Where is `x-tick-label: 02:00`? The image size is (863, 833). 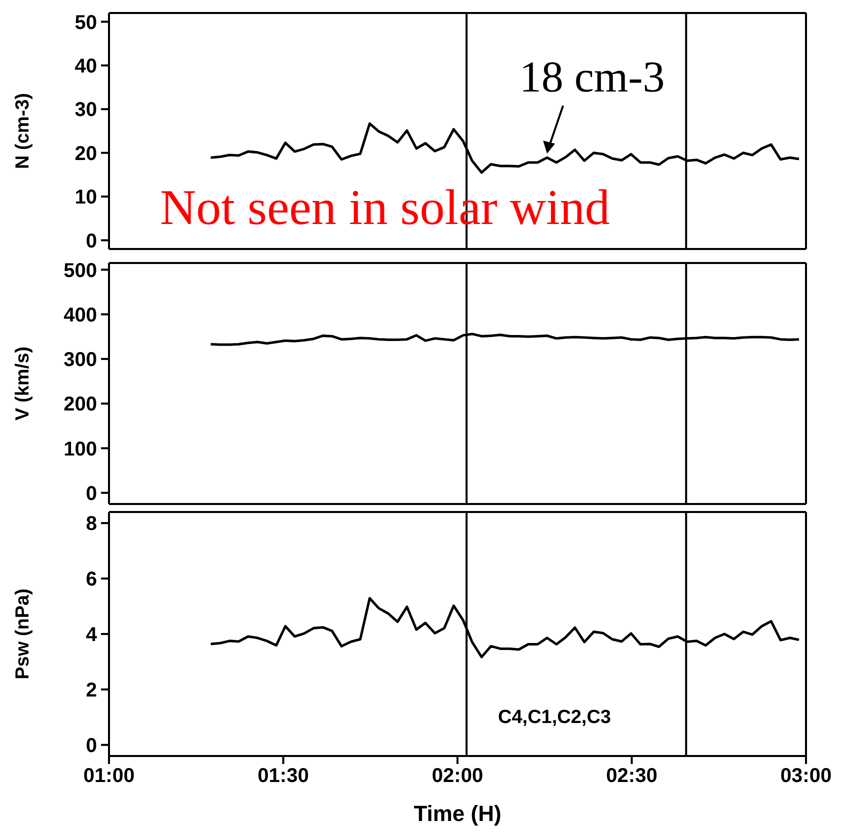 x-tick-label: 02:00 is located at coordinates (458, 776).